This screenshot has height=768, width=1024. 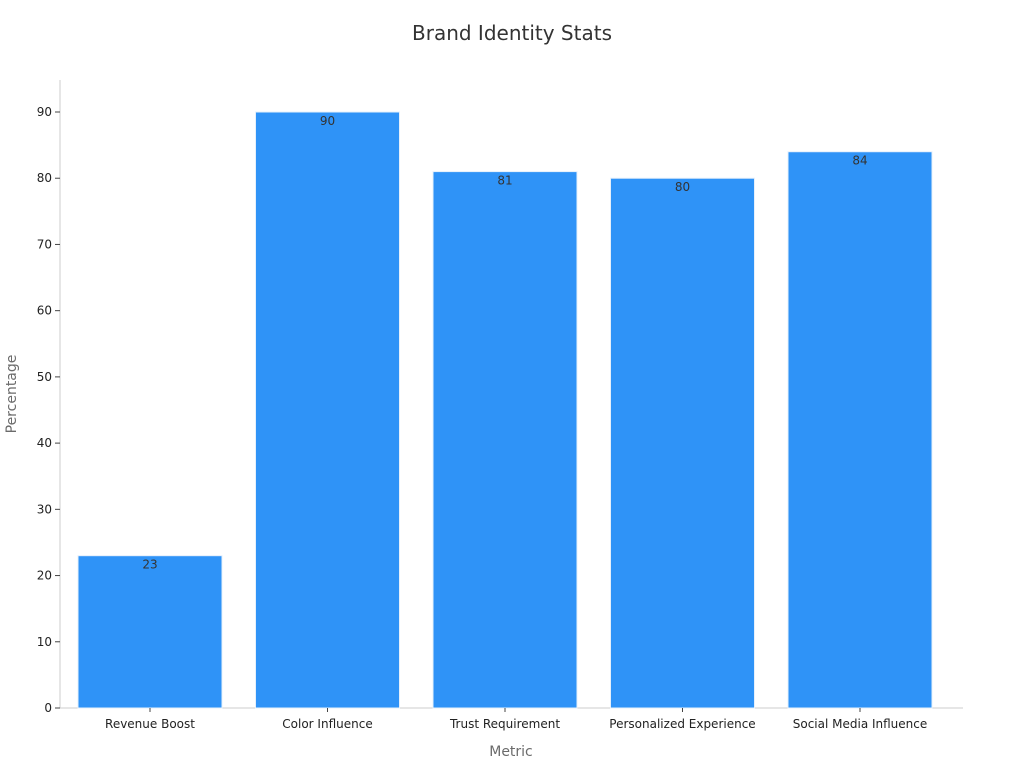 I want to click on x-tick-label: Trust Requirement, so click(x=504, y=724).